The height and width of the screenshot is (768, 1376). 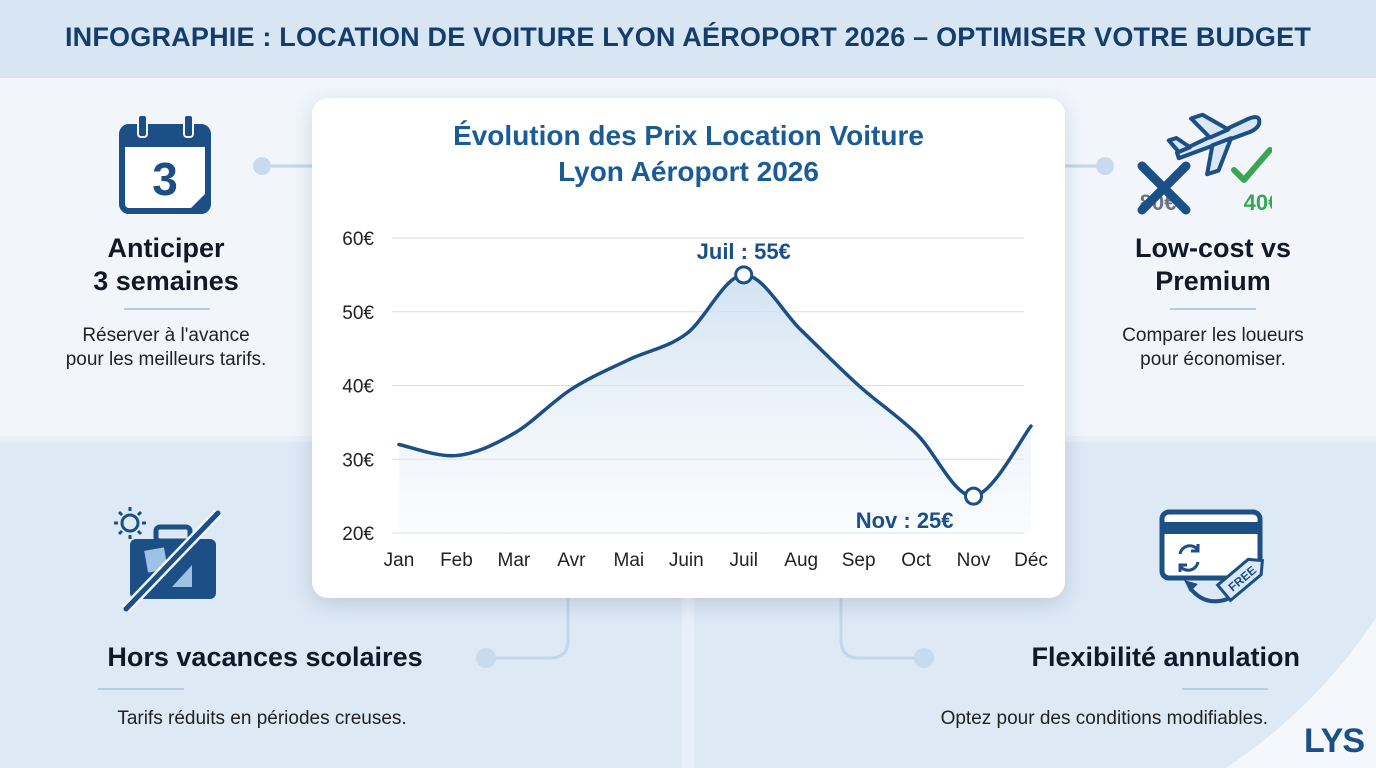 What do you see at coordinates (358, 313) in the screenshot?
I see `y-tick-label: 50€` at bounding box center [358, 313].